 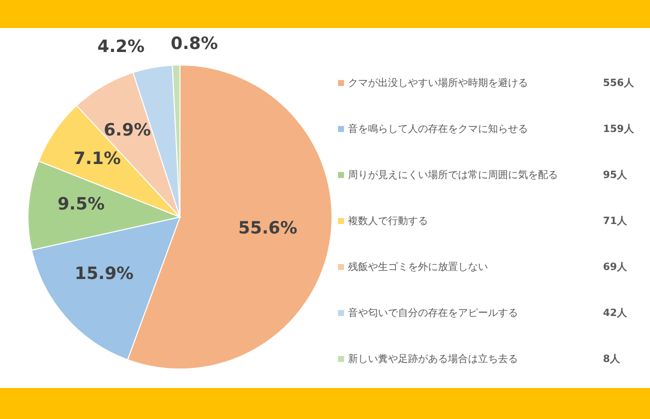 I want to click on data-label: 55.6%, so click(x=268, y=228).